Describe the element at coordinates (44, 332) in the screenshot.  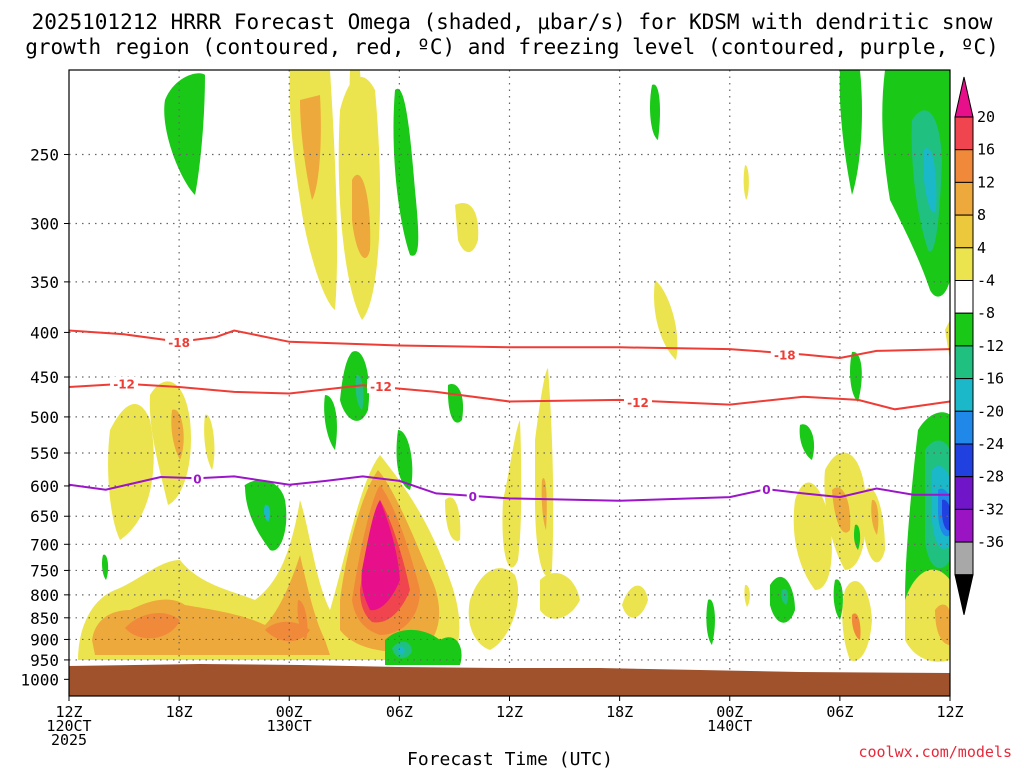
I see `y-tick-label: 400` at that location.